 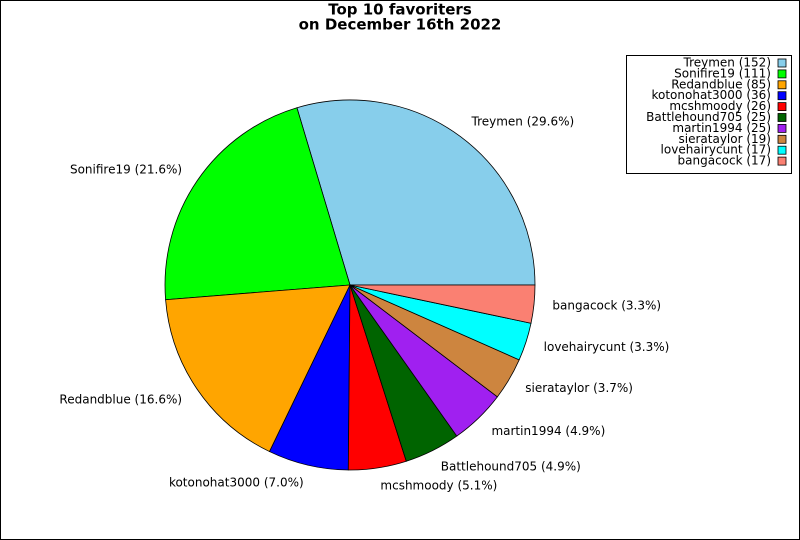 I want to click on legend-label: bangacock (17), so click(x=724, y=161).